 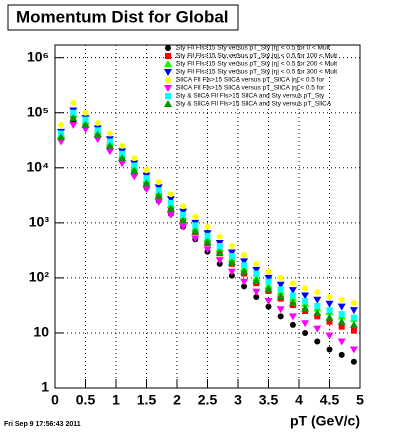 What do you see at coordinates (38, 111) in the screenshot?
I see `y-tick-label: 10⁵` at bounding box center [38, 111].